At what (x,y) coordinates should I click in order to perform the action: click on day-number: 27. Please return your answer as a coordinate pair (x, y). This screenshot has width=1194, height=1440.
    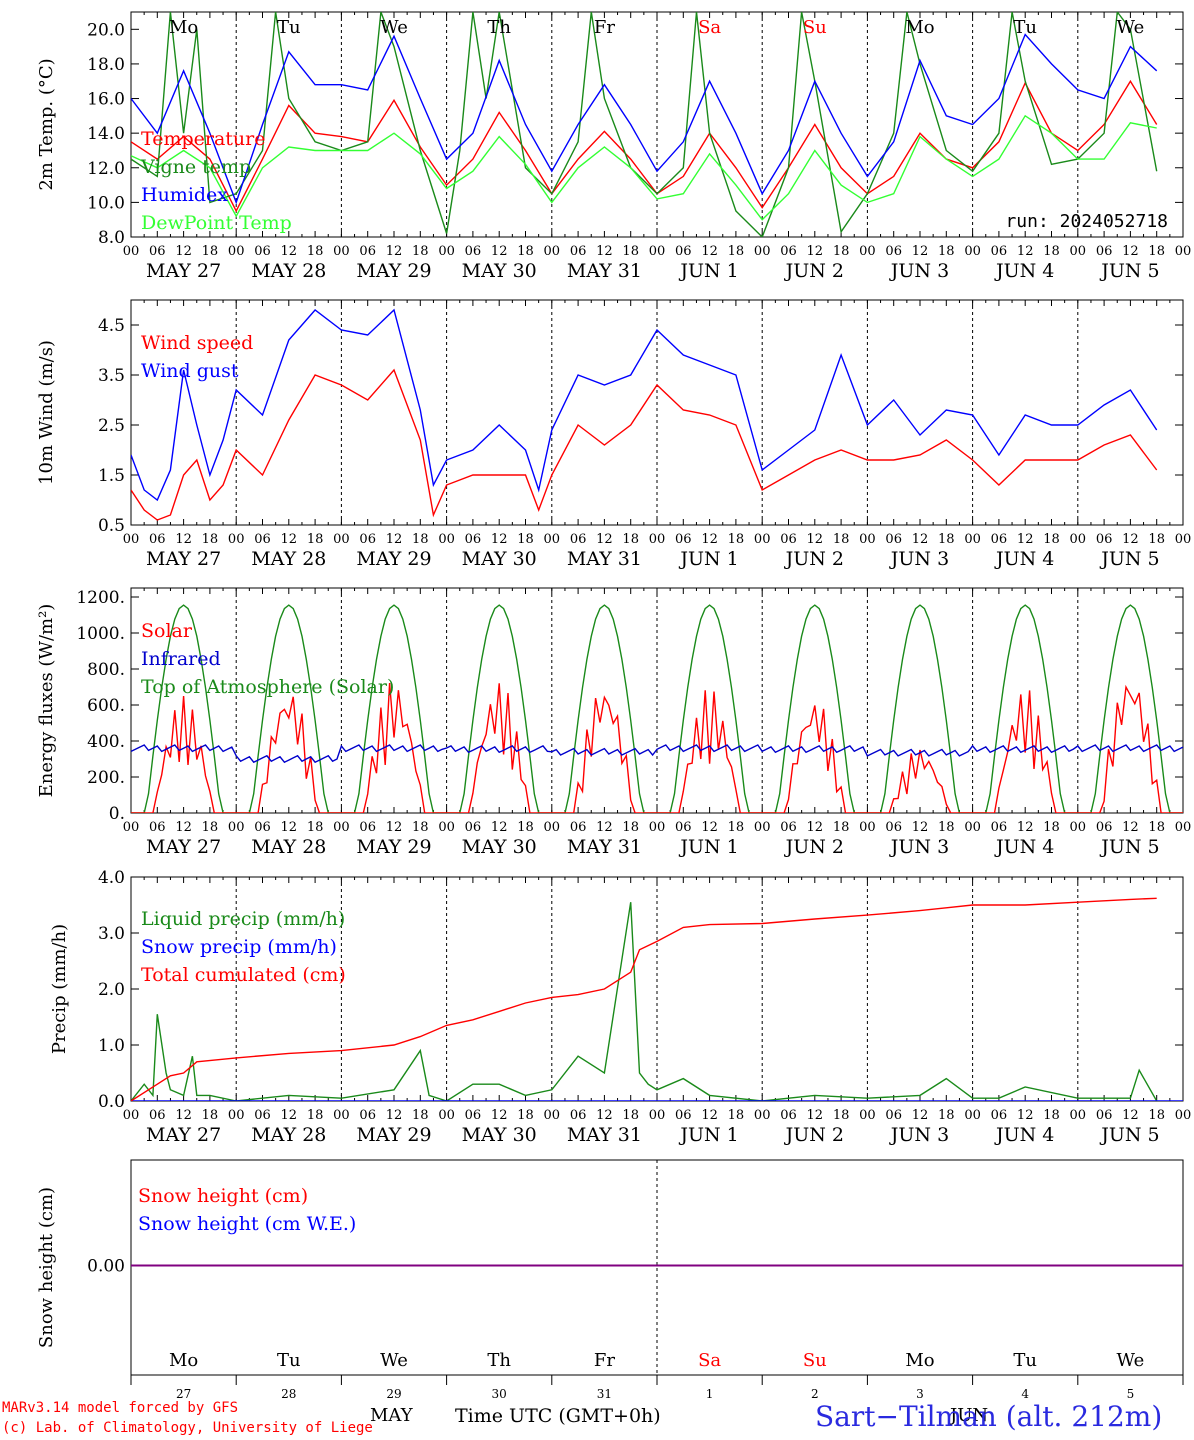
    Looking at the image, I should click on (183, 1394).